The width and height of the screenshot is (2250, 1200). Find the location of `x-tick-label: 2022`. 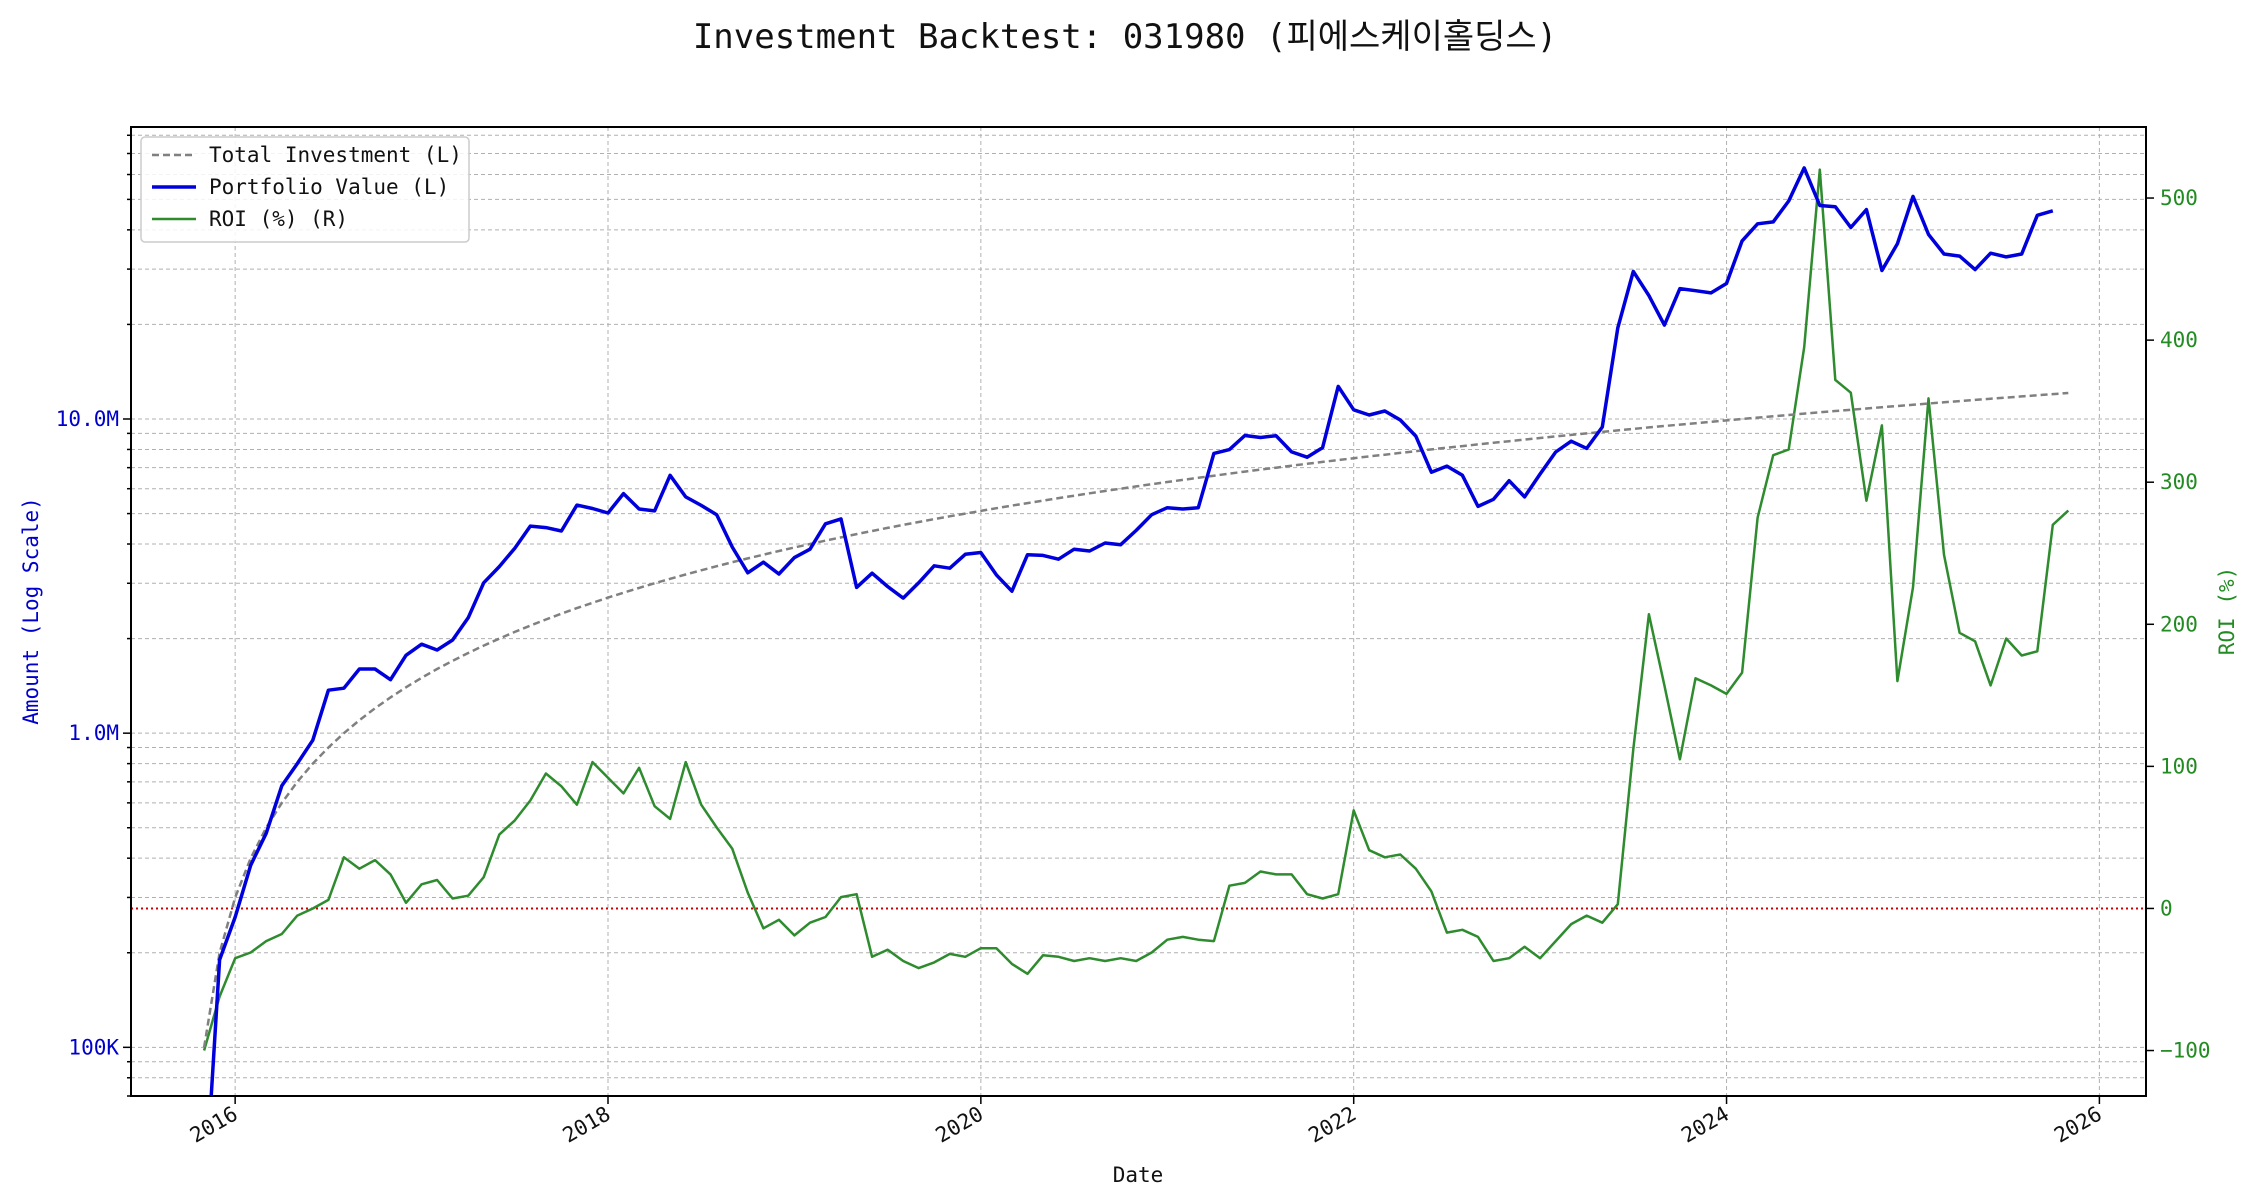

x-tick-label: 2022 is located at coordinates (1332, 1125).